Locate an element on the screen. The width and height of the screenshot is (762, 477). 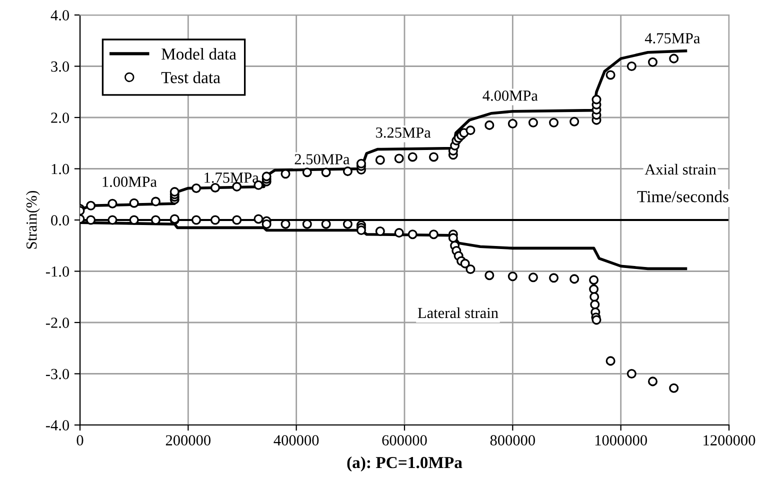
y-tick-label: -4.0 is located at coordinates (57, 425).